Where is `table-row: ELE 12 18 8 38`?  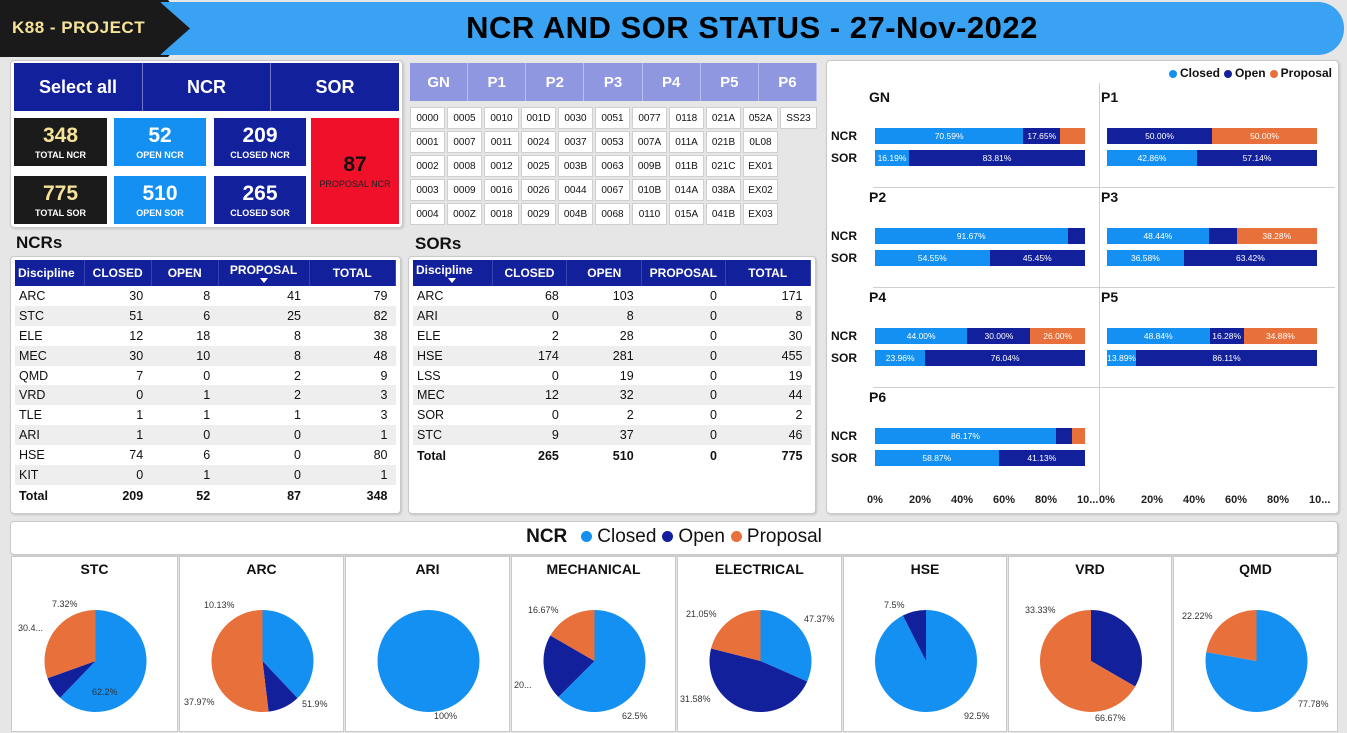 table-row: ELE 12 18 8 38 is located at coordinates (205, 336).